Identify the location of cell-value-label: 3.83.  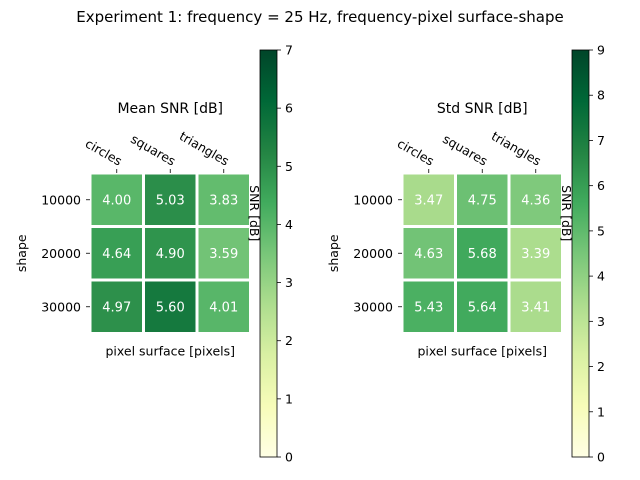
(223, 200).